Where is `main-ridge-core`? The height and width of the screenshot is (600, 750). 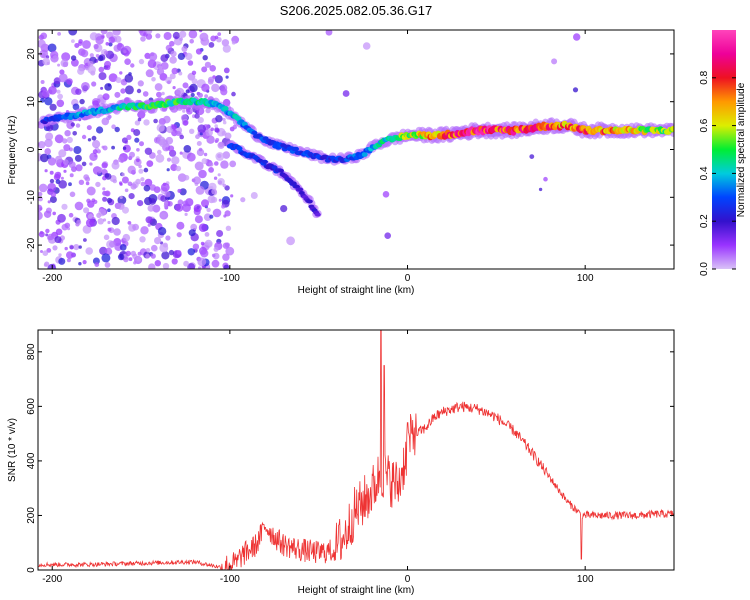
main-ridge-core is located at coordinates (364, 154).